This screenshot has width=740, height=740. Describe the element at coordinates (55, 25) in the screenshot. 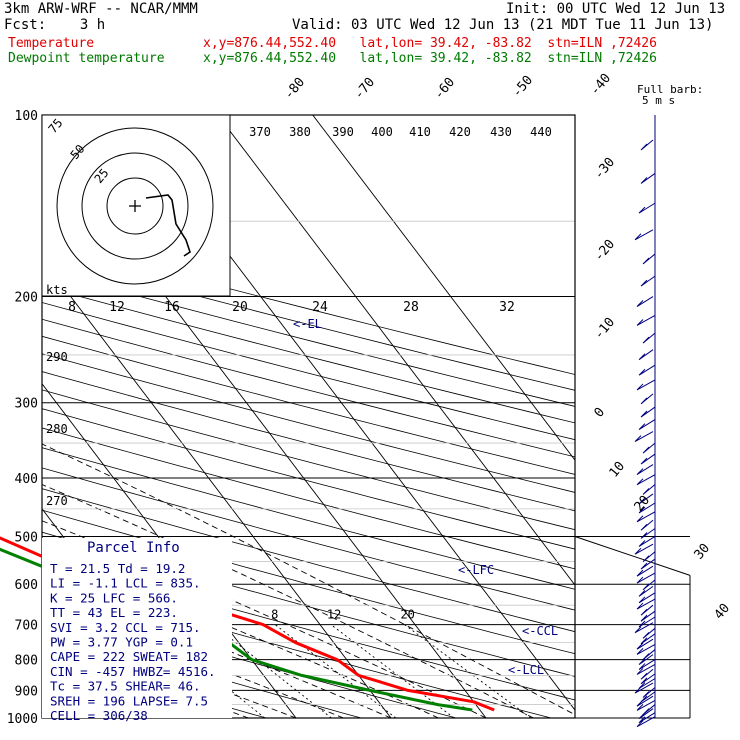

I see `forecast-hour: Fcst: 3 h` at that location.